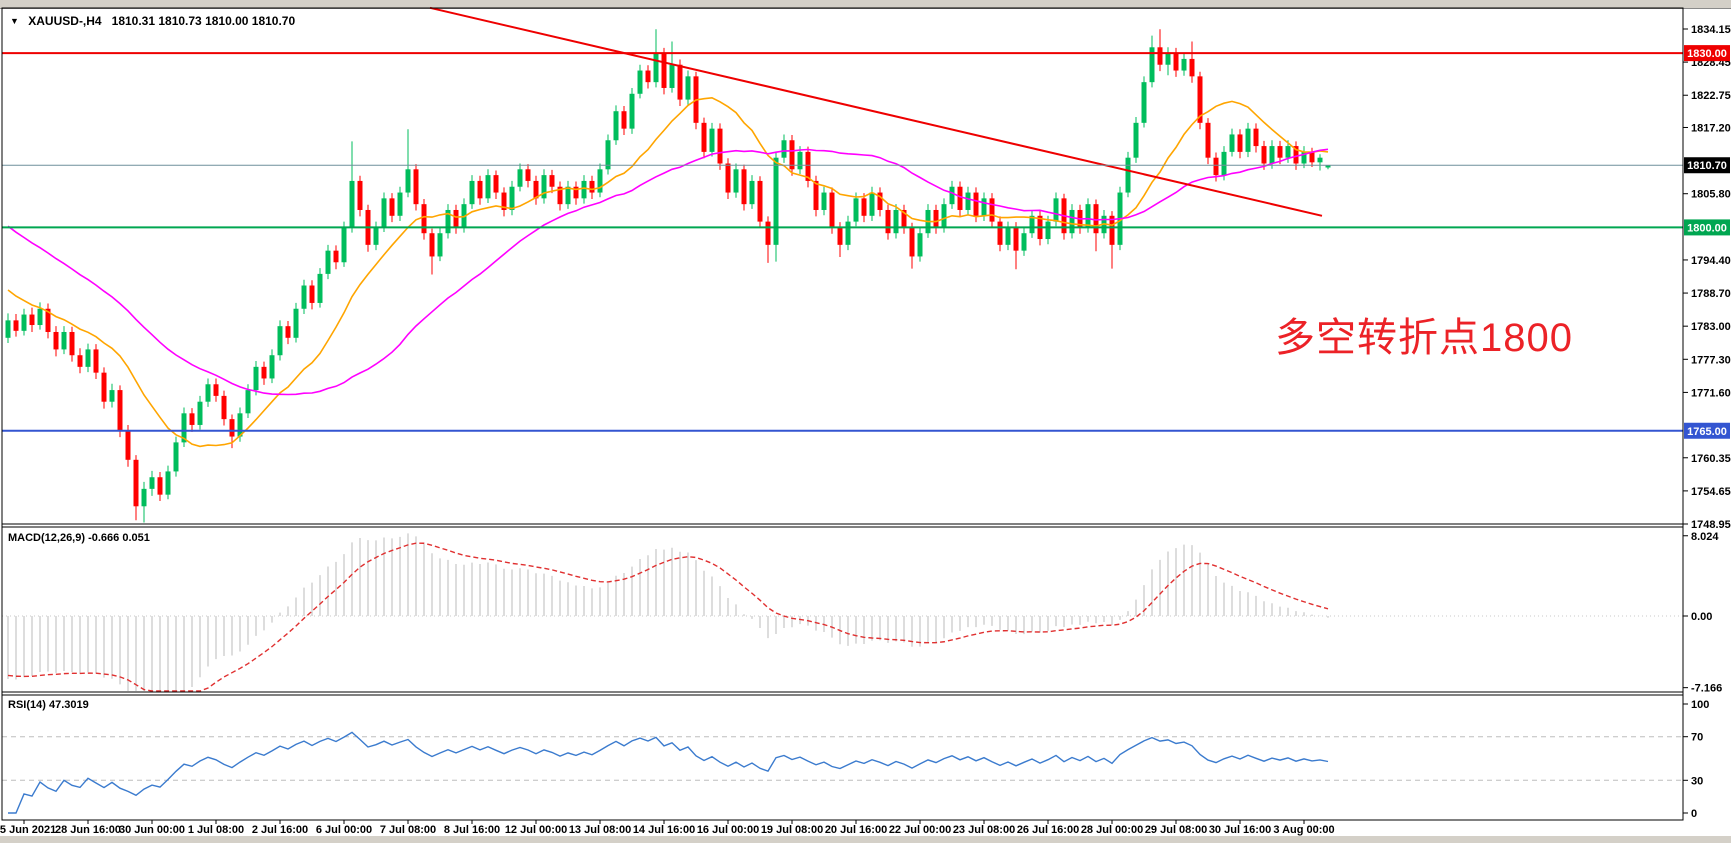  I want to click on descending-trendline, so click(876, 111).